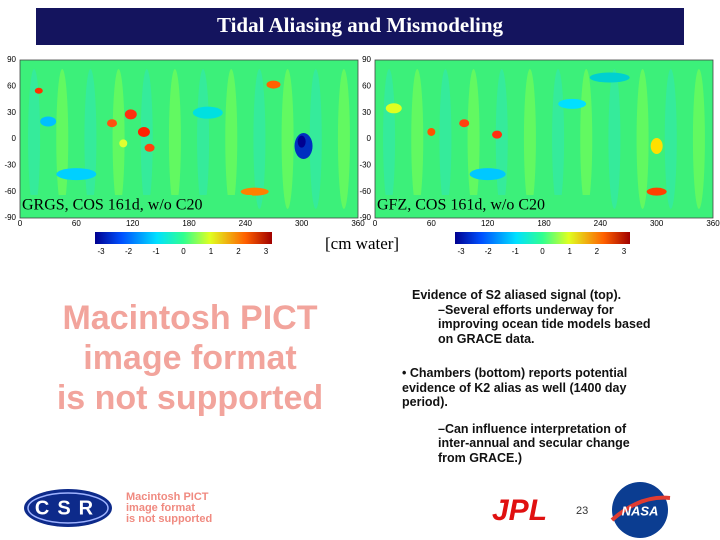 This screenshot has height=540, width=720. What do you see at coordinates (302, 223) in the screenshot?
I see `x-tick-label: 300` at bounding box center [302, 223].